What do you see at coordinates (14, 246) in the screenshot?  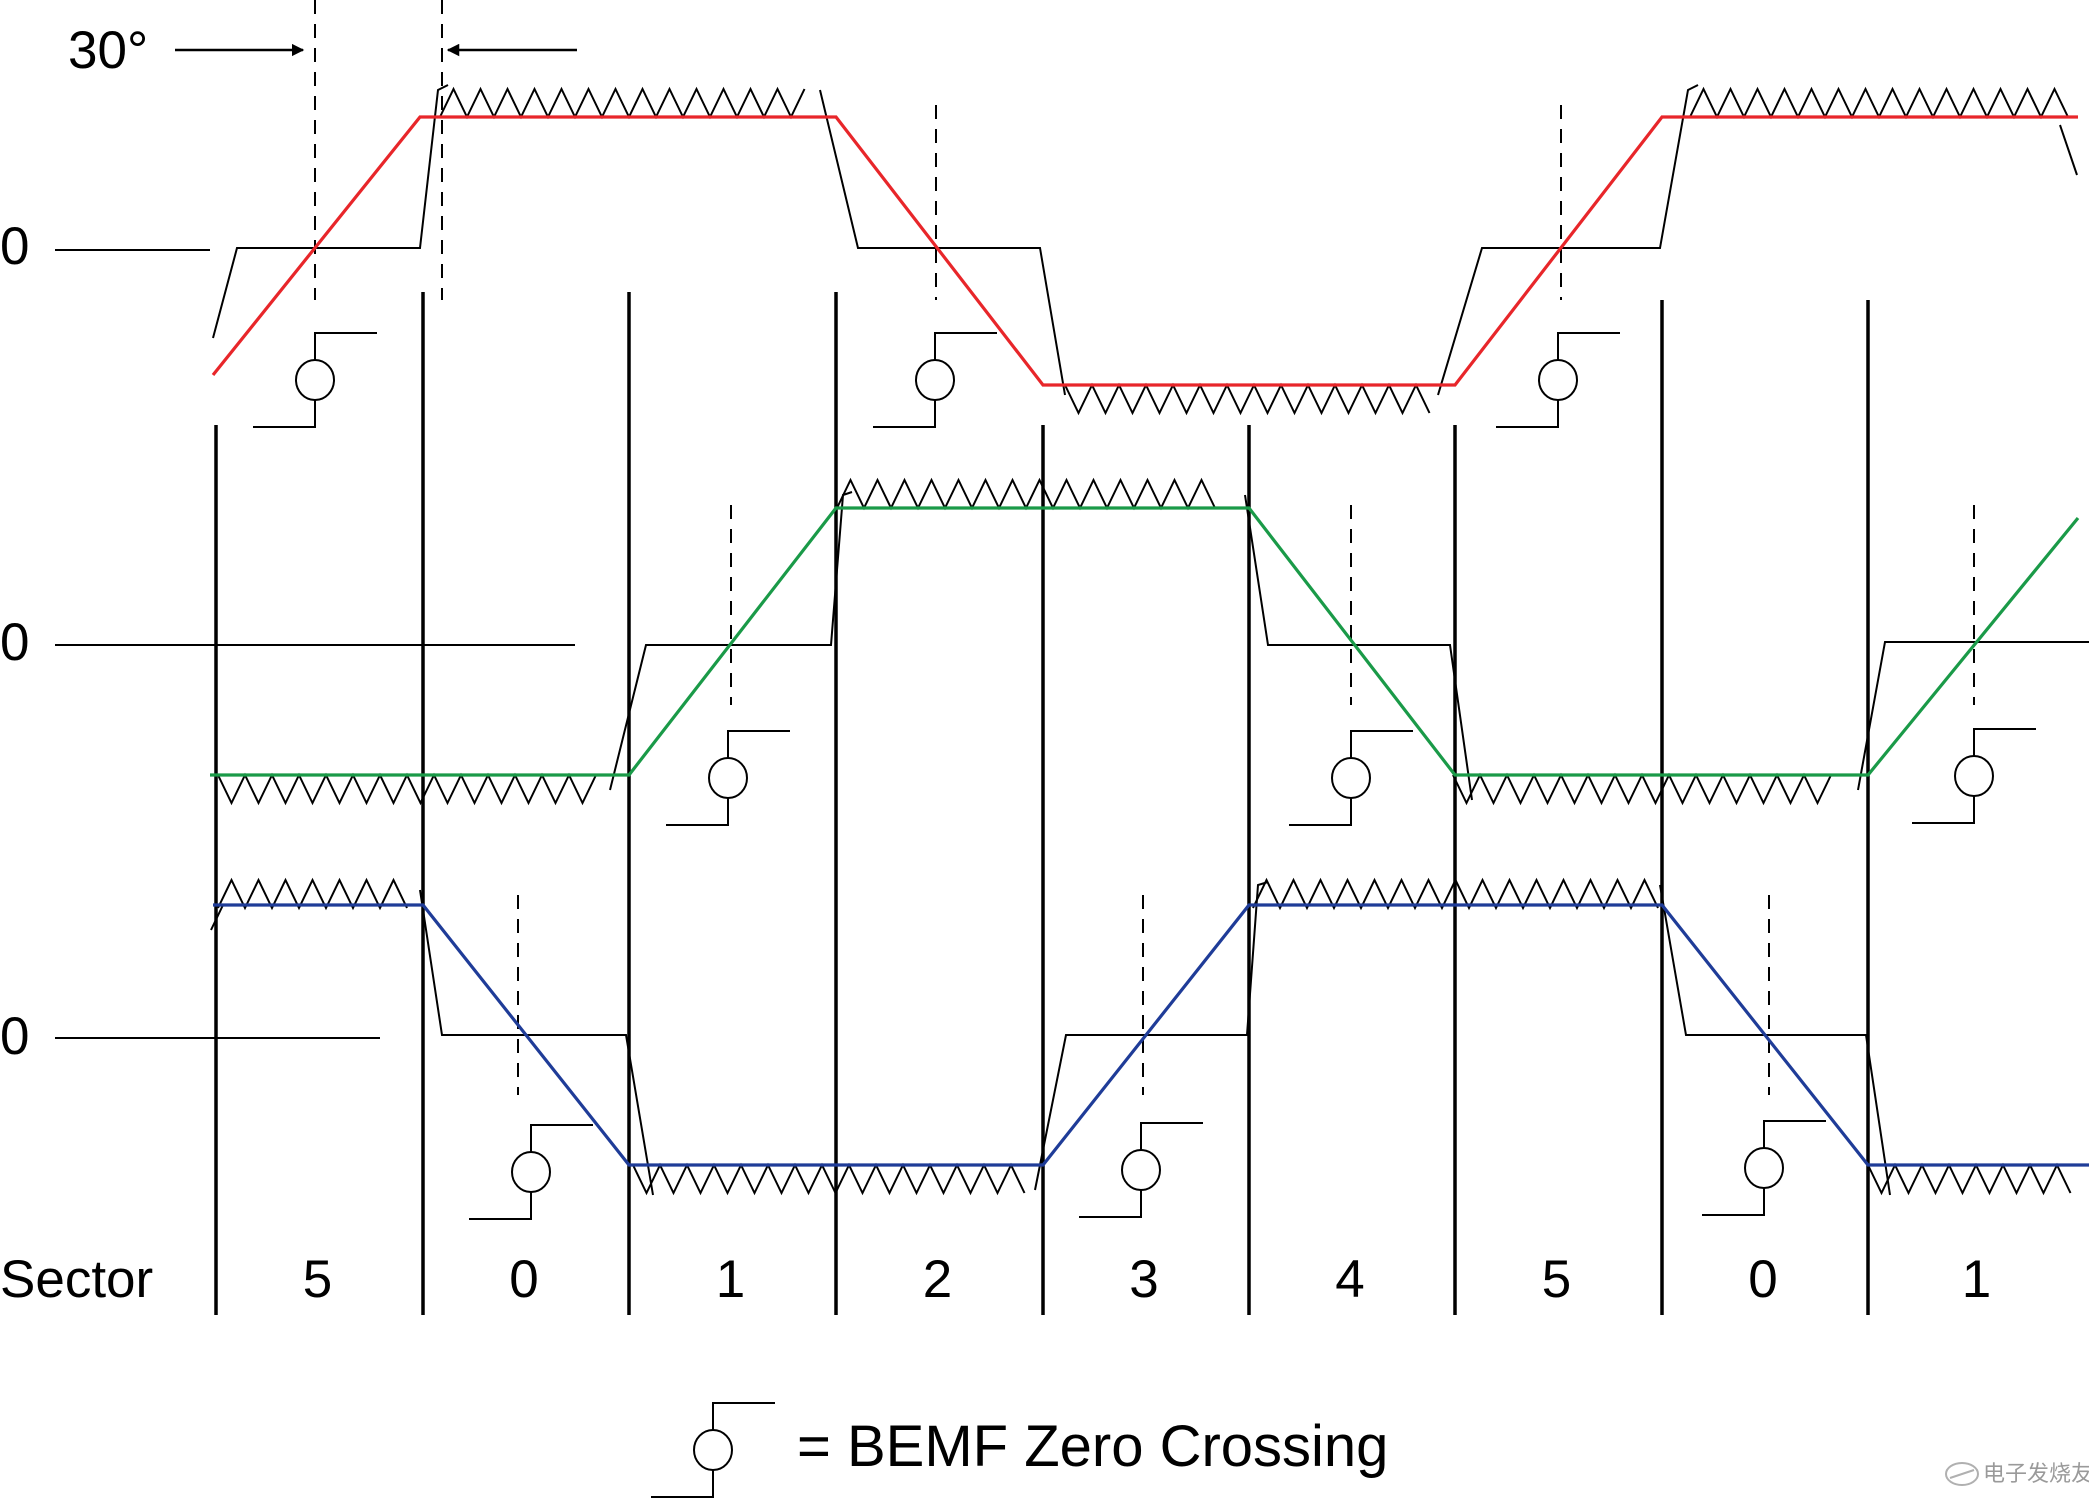 I see `zero-label-a: 0` at bounding box center [14, 246].